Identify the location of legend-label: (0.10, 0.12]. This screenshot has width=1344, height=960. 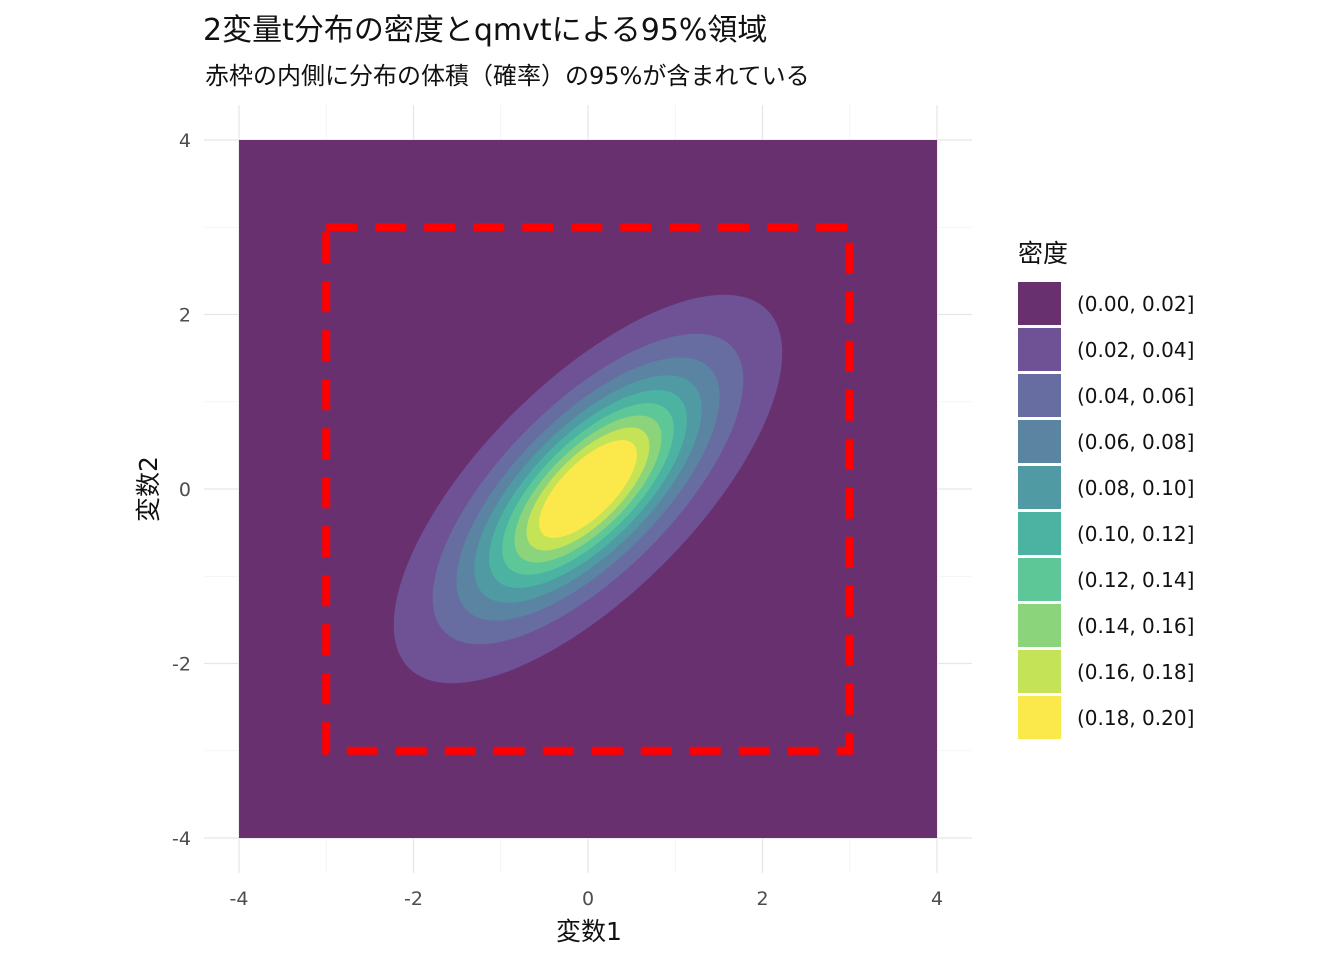
(1135, 534).